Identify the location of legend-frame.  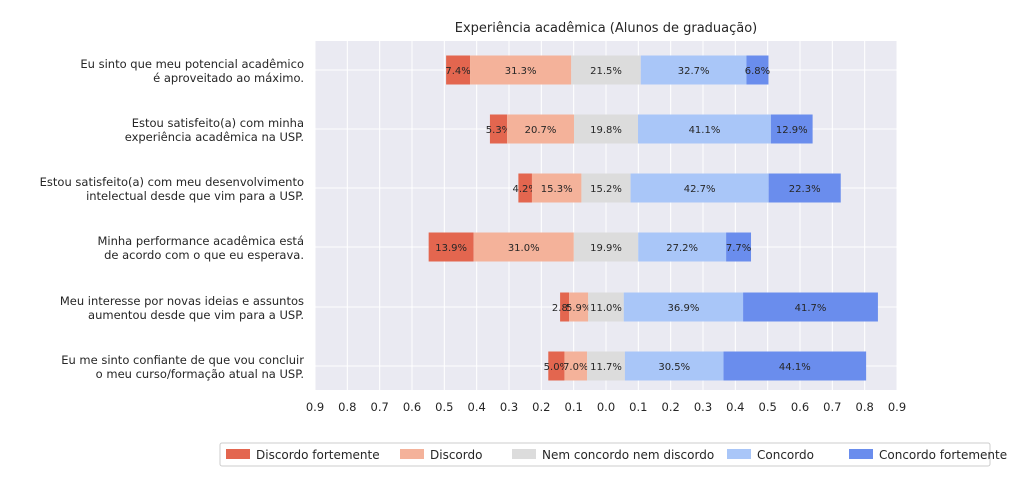
(605, 454).